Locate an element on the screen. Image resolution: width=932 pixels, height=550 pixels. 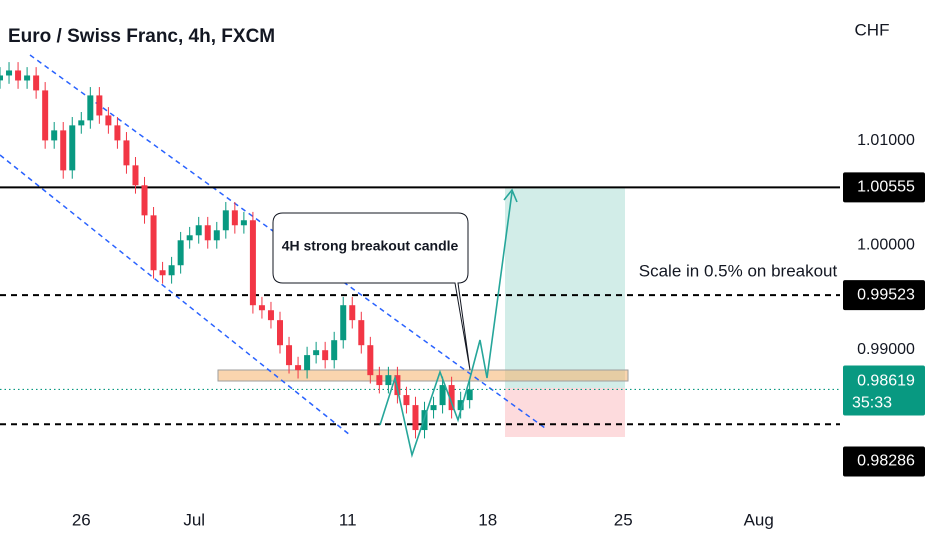
target-zone is located at coordinates (565, 287).